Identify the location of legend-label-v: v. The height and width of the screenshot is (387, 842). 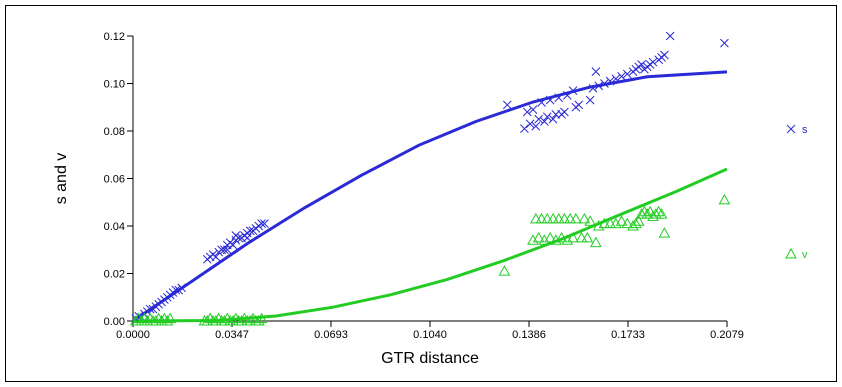
(805, 255).